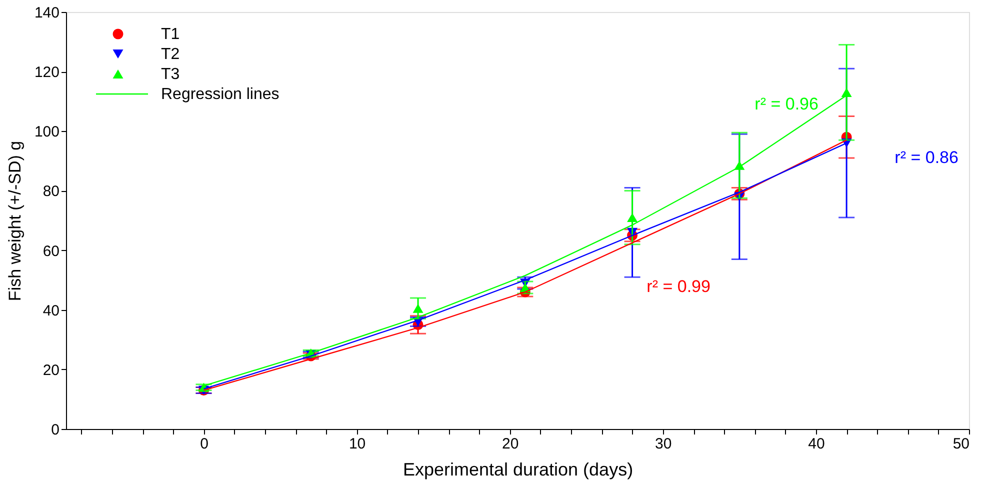  I want to click on x-tick-label: 0, so click(204, 444).